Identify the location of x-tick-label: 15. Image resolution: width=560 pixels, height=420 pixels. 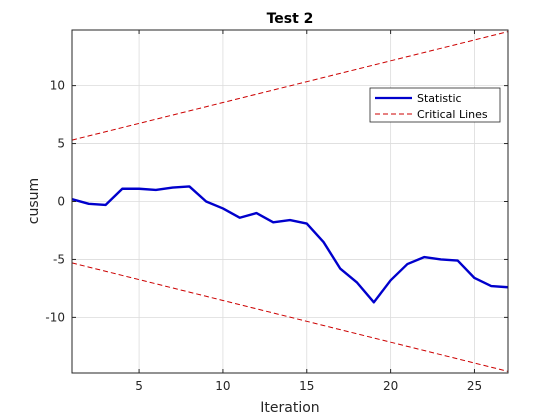
(306, 386).